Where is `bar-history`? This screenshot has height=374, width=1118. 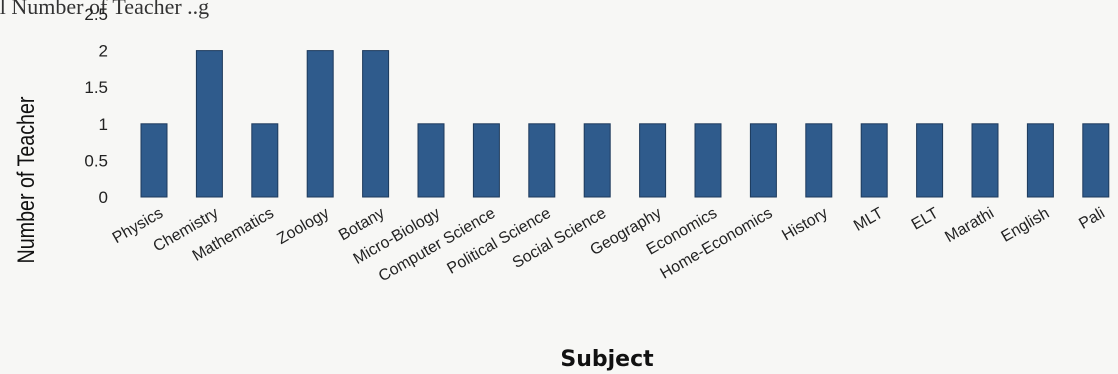 bar-history is located at coordinates (819, 160).